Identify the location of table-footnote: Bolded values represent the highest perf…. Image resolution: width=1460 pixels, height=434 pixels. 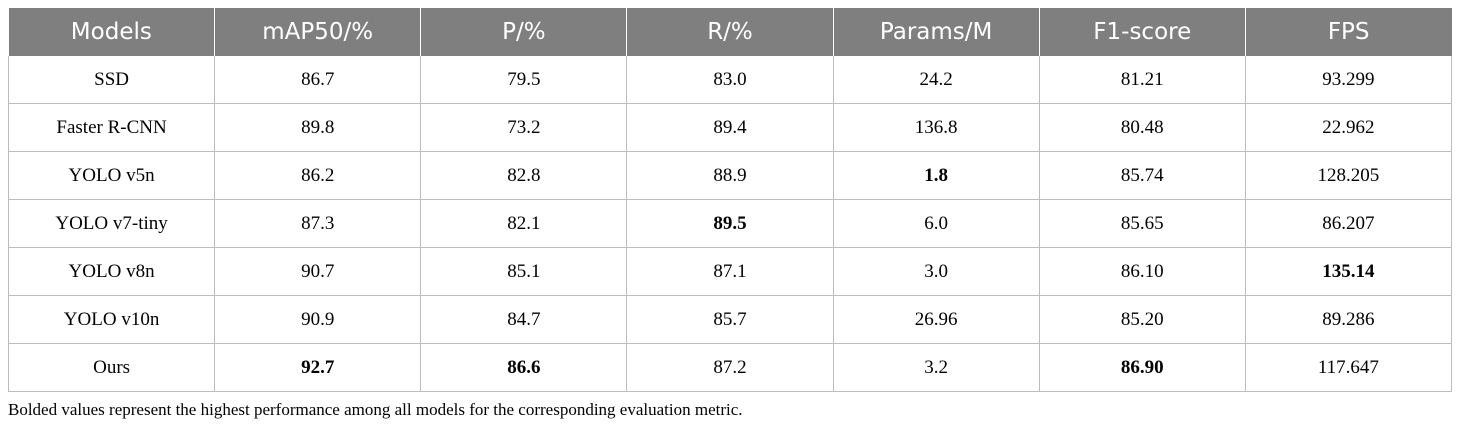
(375, 409).